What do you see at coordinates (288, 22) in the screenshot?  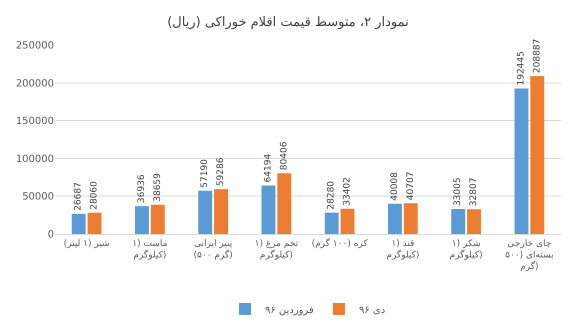 I see `chart-title: نمودار ۲، متوسط قیمت اقلام خوراکی (ریال)` at bounding box center [288, 22].